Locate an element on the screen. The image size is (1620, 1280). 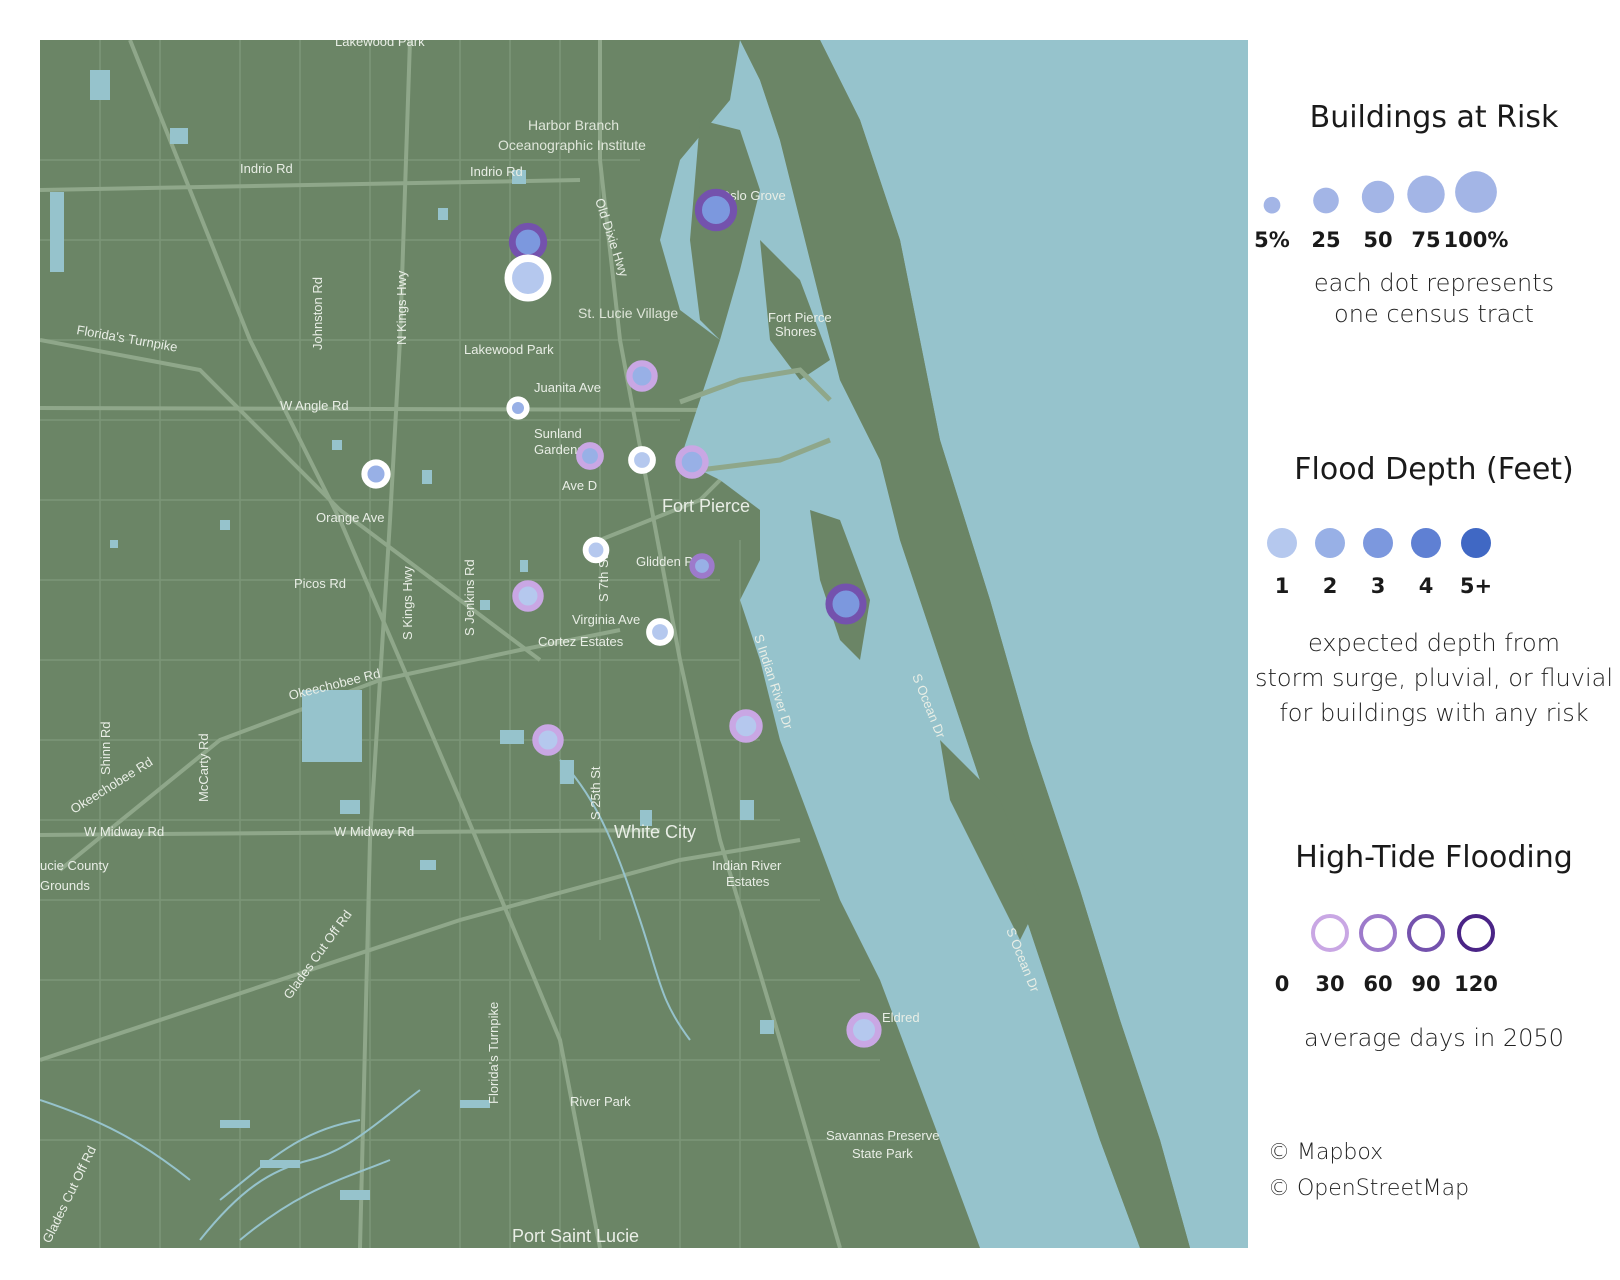
map-label: N Kings Hwy is located at coordinates (401, 307).